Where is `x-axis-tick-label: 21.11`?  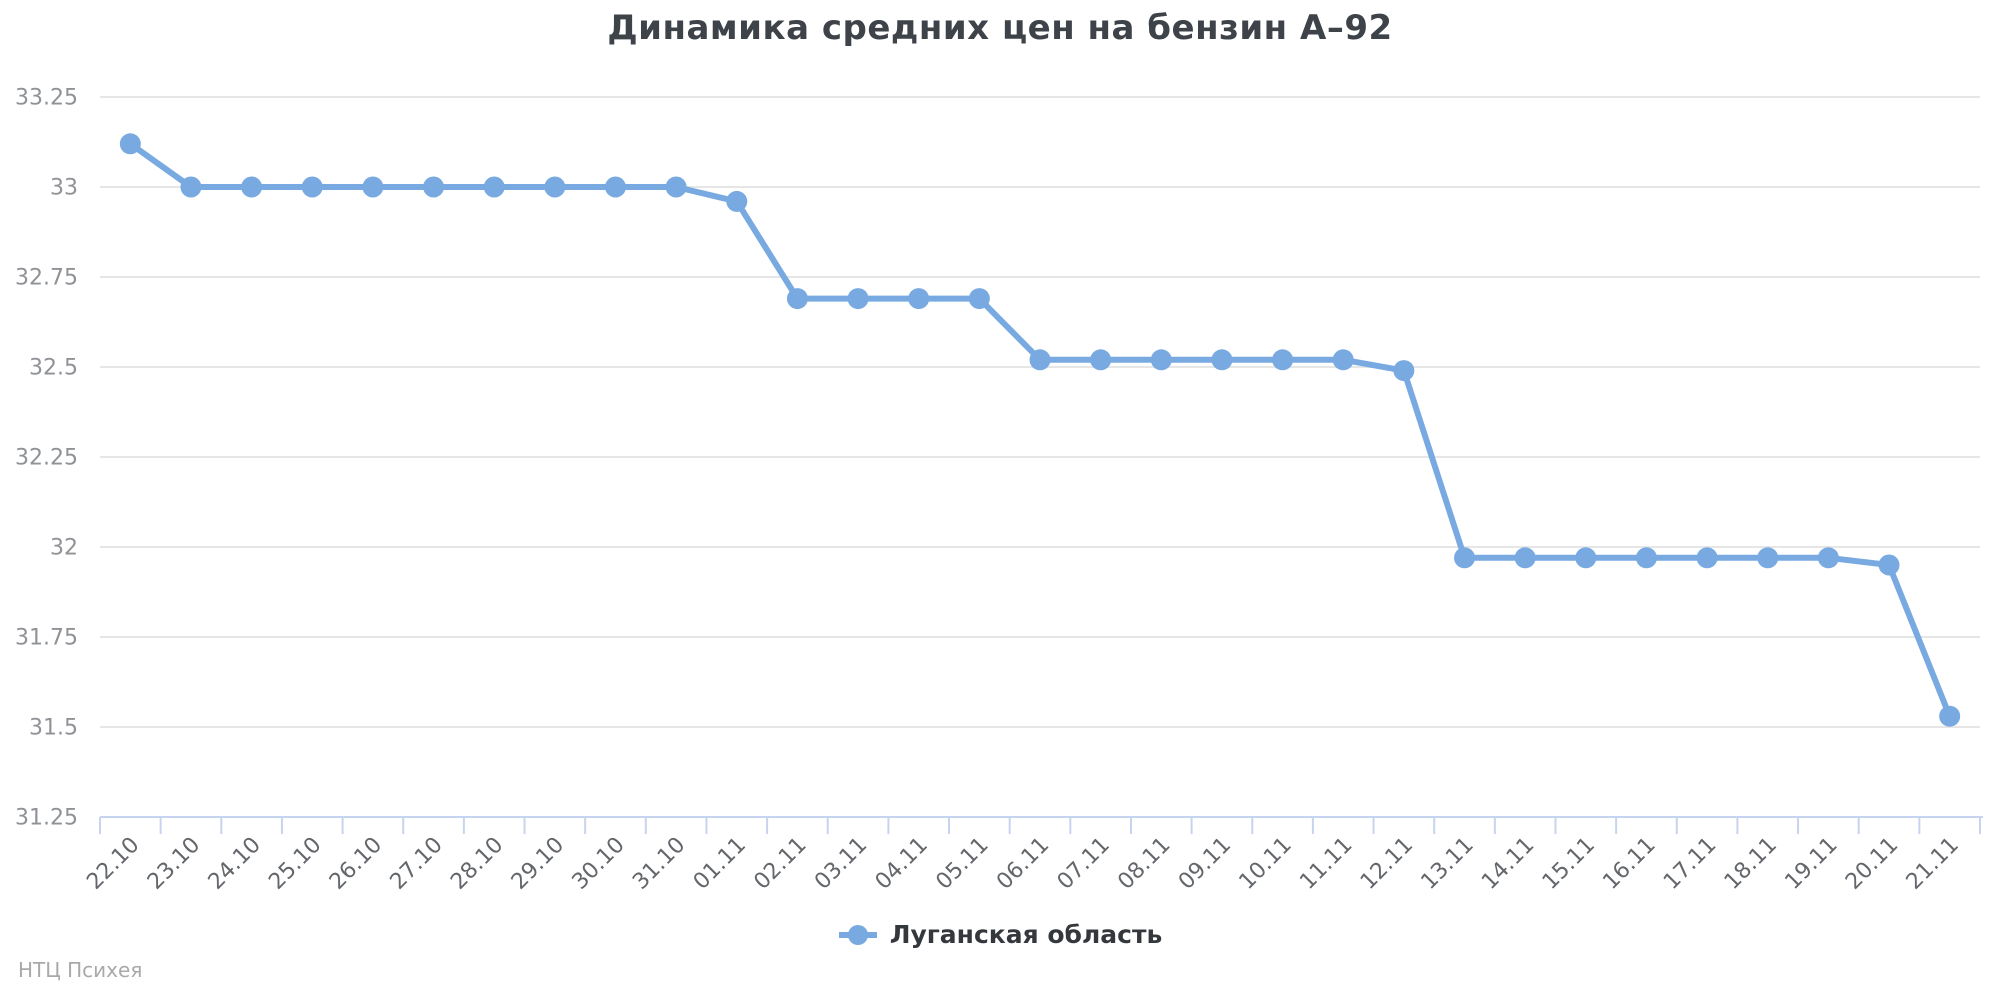 x-axis-tick-label: 21.11 is located at coordinates (1933, 864).